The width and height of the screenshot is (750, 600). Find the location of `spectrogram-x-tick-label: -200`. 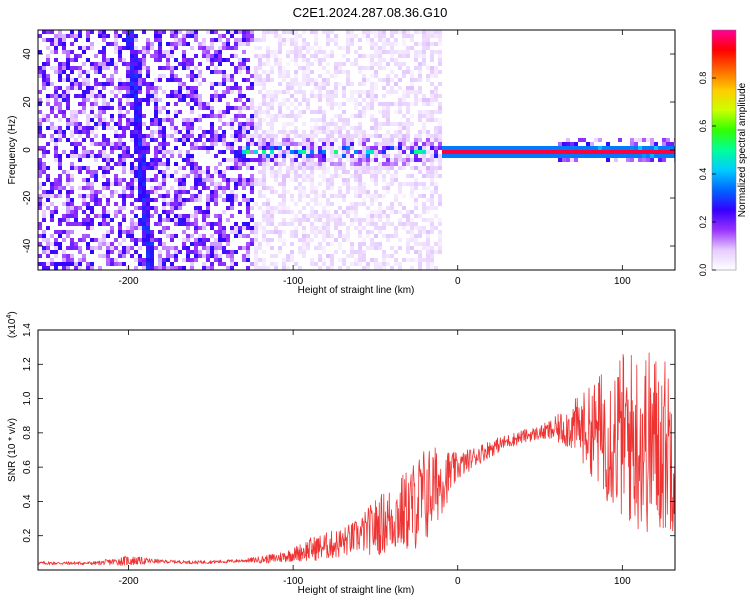

spectrogram-x-tick-label: -200 is located at coordinates (129, 281).